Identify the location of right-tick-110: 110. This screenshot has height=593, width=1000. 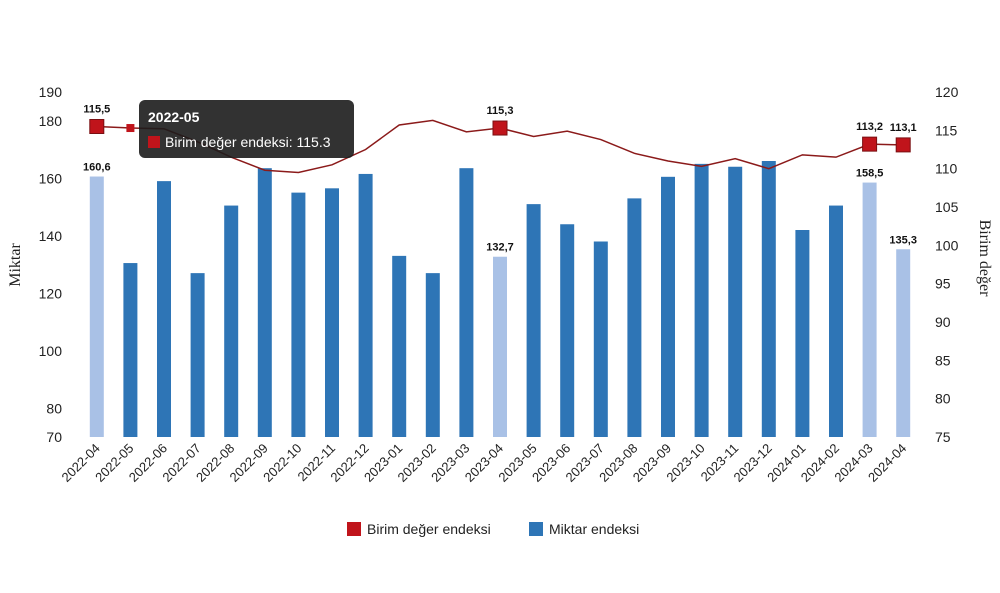
(946, 169).